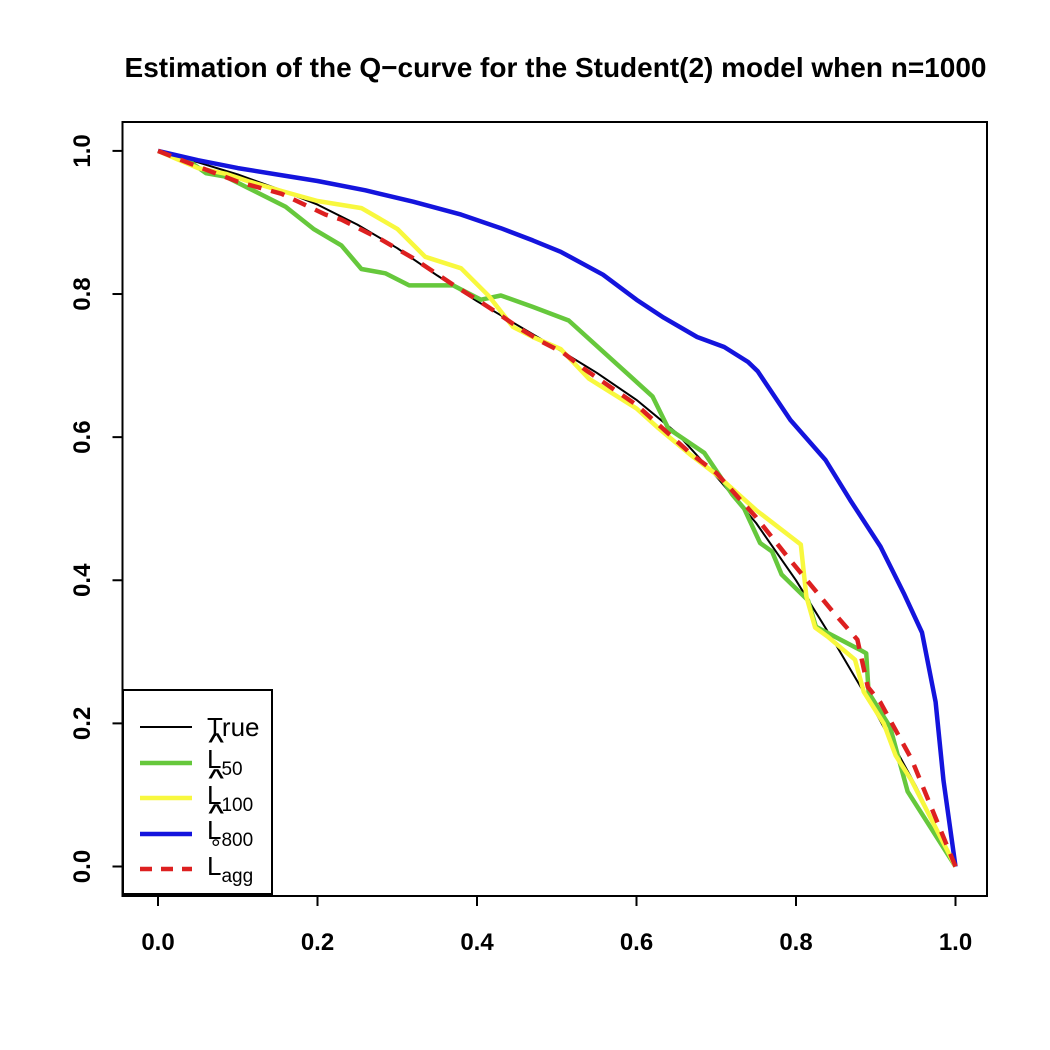 This screenshot has height=1050, width=1050. Describe the element at coordinates (197, 727) in the screenshot. I see `legend-entry-True: True` at that location.